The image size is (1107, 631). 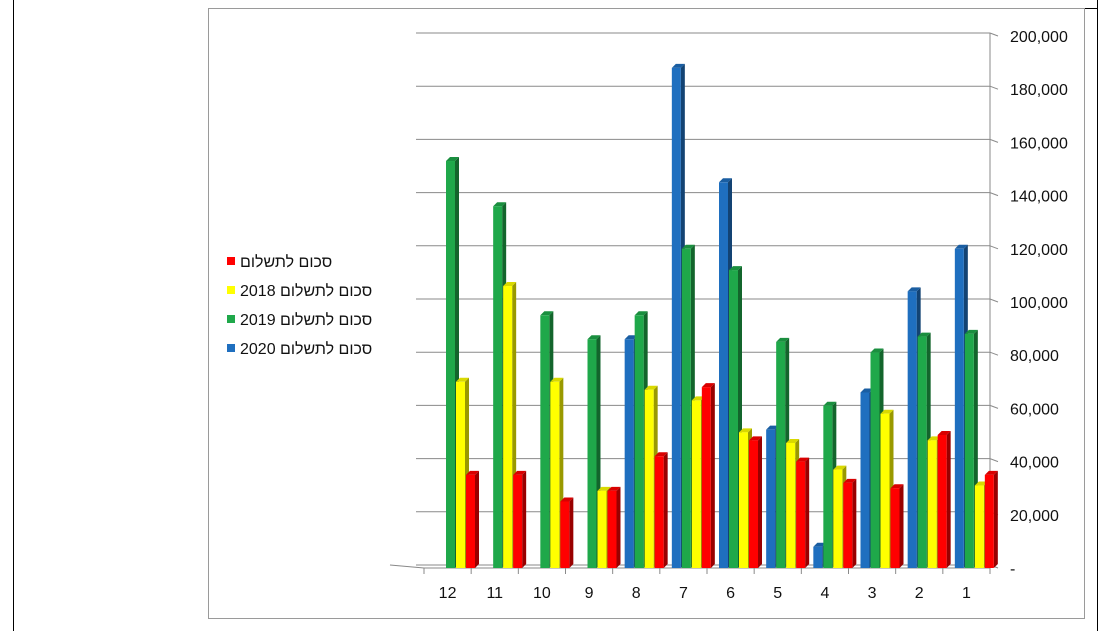 I want to click on ytick-label: -, so click(x=1012, y=569).